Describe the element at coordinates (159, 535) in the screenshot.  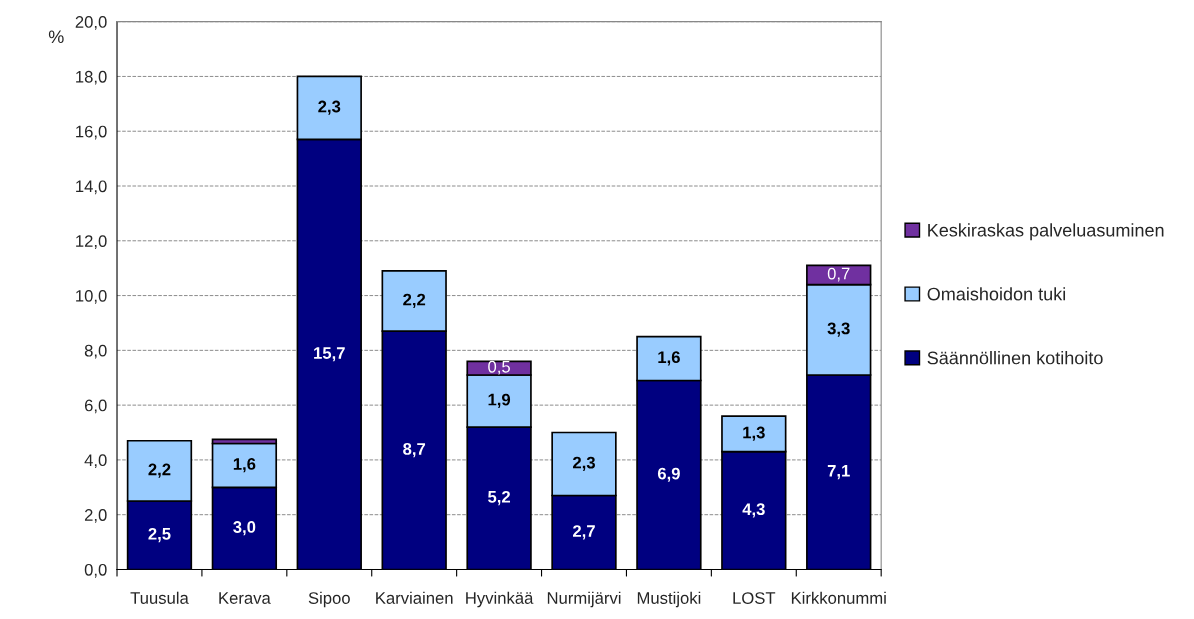
I see `data-label: 2,5` at that location.